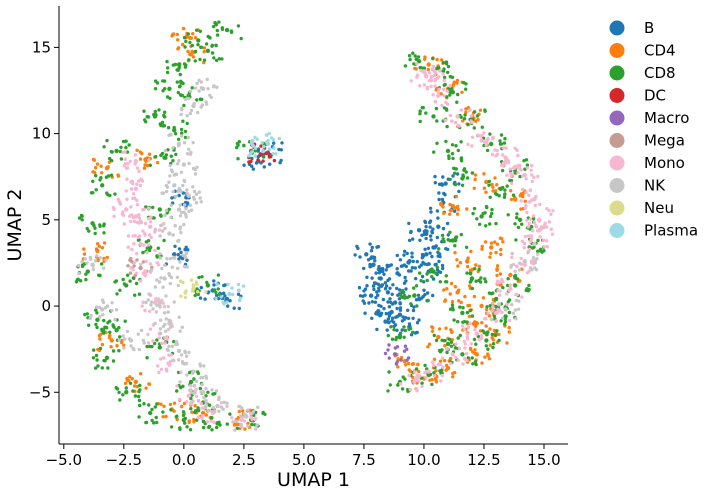  Describe the element at coordinates (397, 354) in the screenshot. I see `series-macro` at that location.